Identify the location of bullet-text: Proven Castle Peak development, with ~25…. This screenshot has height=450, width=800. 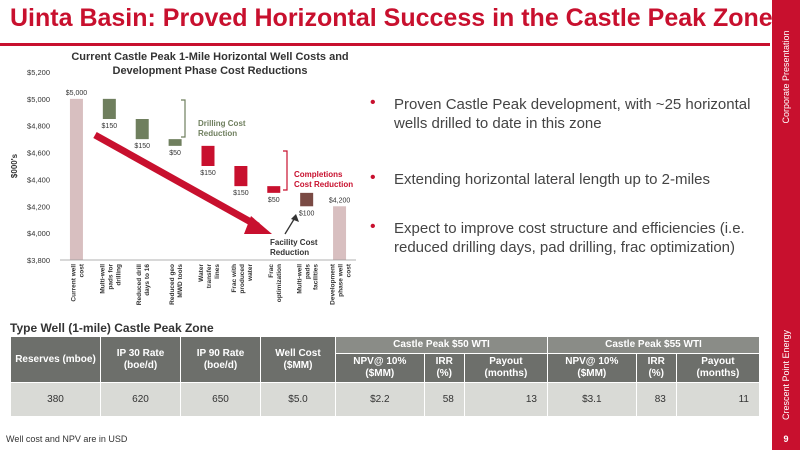
(572, 114).